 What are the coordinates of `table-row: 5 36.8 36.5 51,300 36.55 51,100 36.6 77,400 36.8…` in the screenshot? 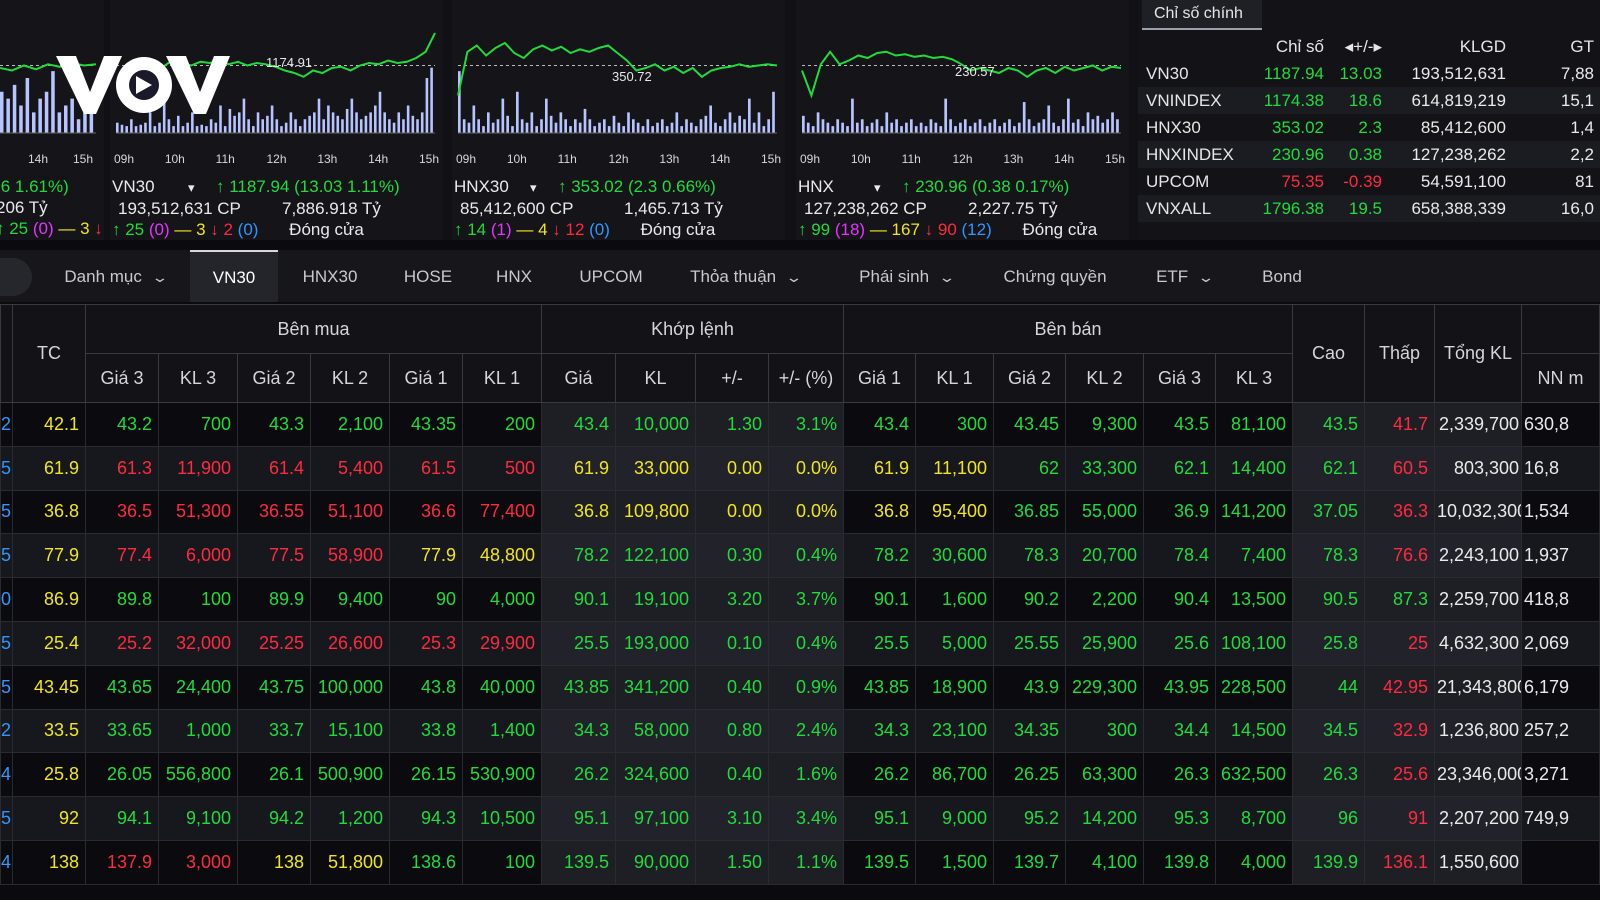 It's located at (800, 512).